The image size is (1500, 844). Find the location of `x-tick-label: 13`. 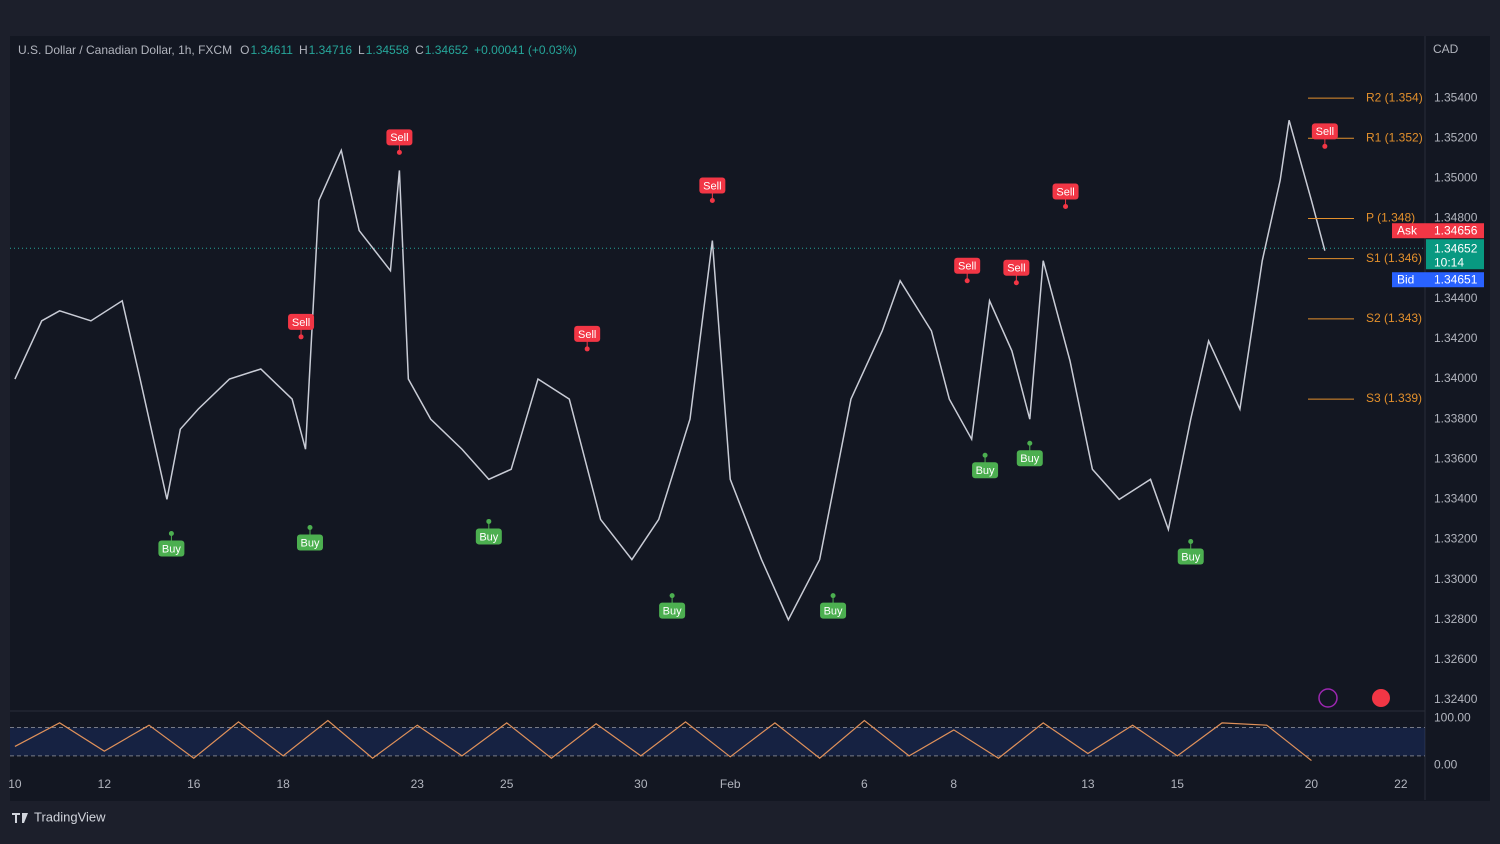

x-tick-label: 13 is located at coordinates (1088, 784).